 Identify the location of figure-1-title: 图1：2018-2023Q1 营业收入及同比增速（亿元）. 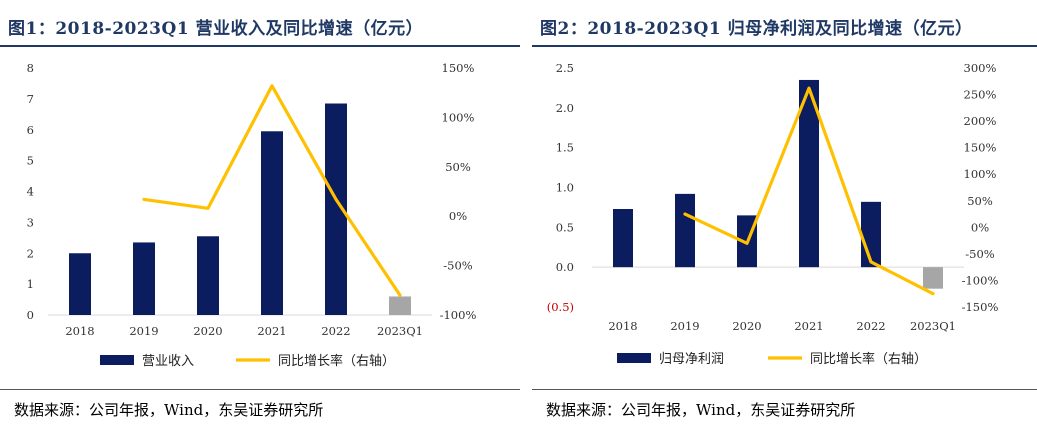
(216, 29).